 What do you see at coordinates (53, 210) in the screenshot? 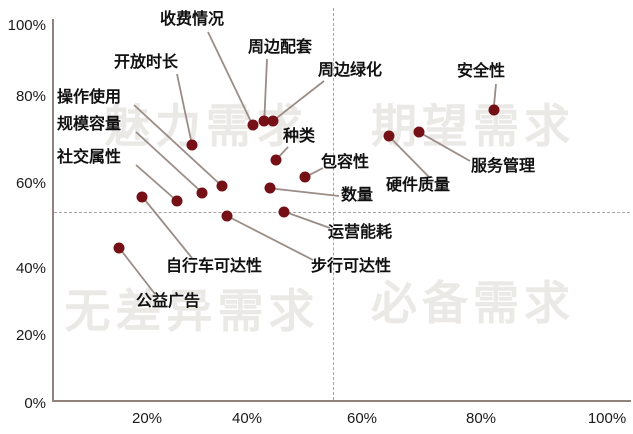
I see `y-axis-line` at bounding box center [53, 210].